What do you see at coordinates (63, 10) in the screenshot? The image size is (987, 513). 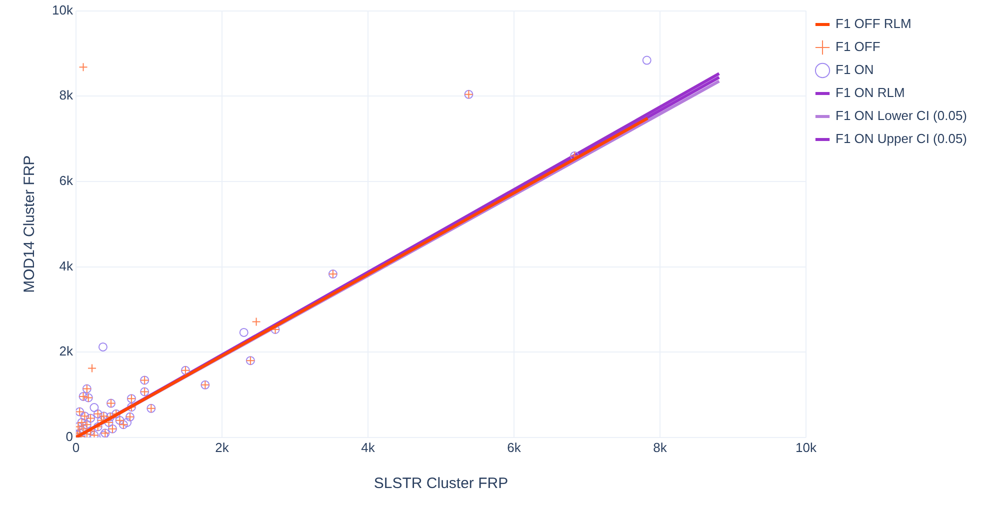 I see `y-tick-label: 10k` at bounding box center [63, 10].